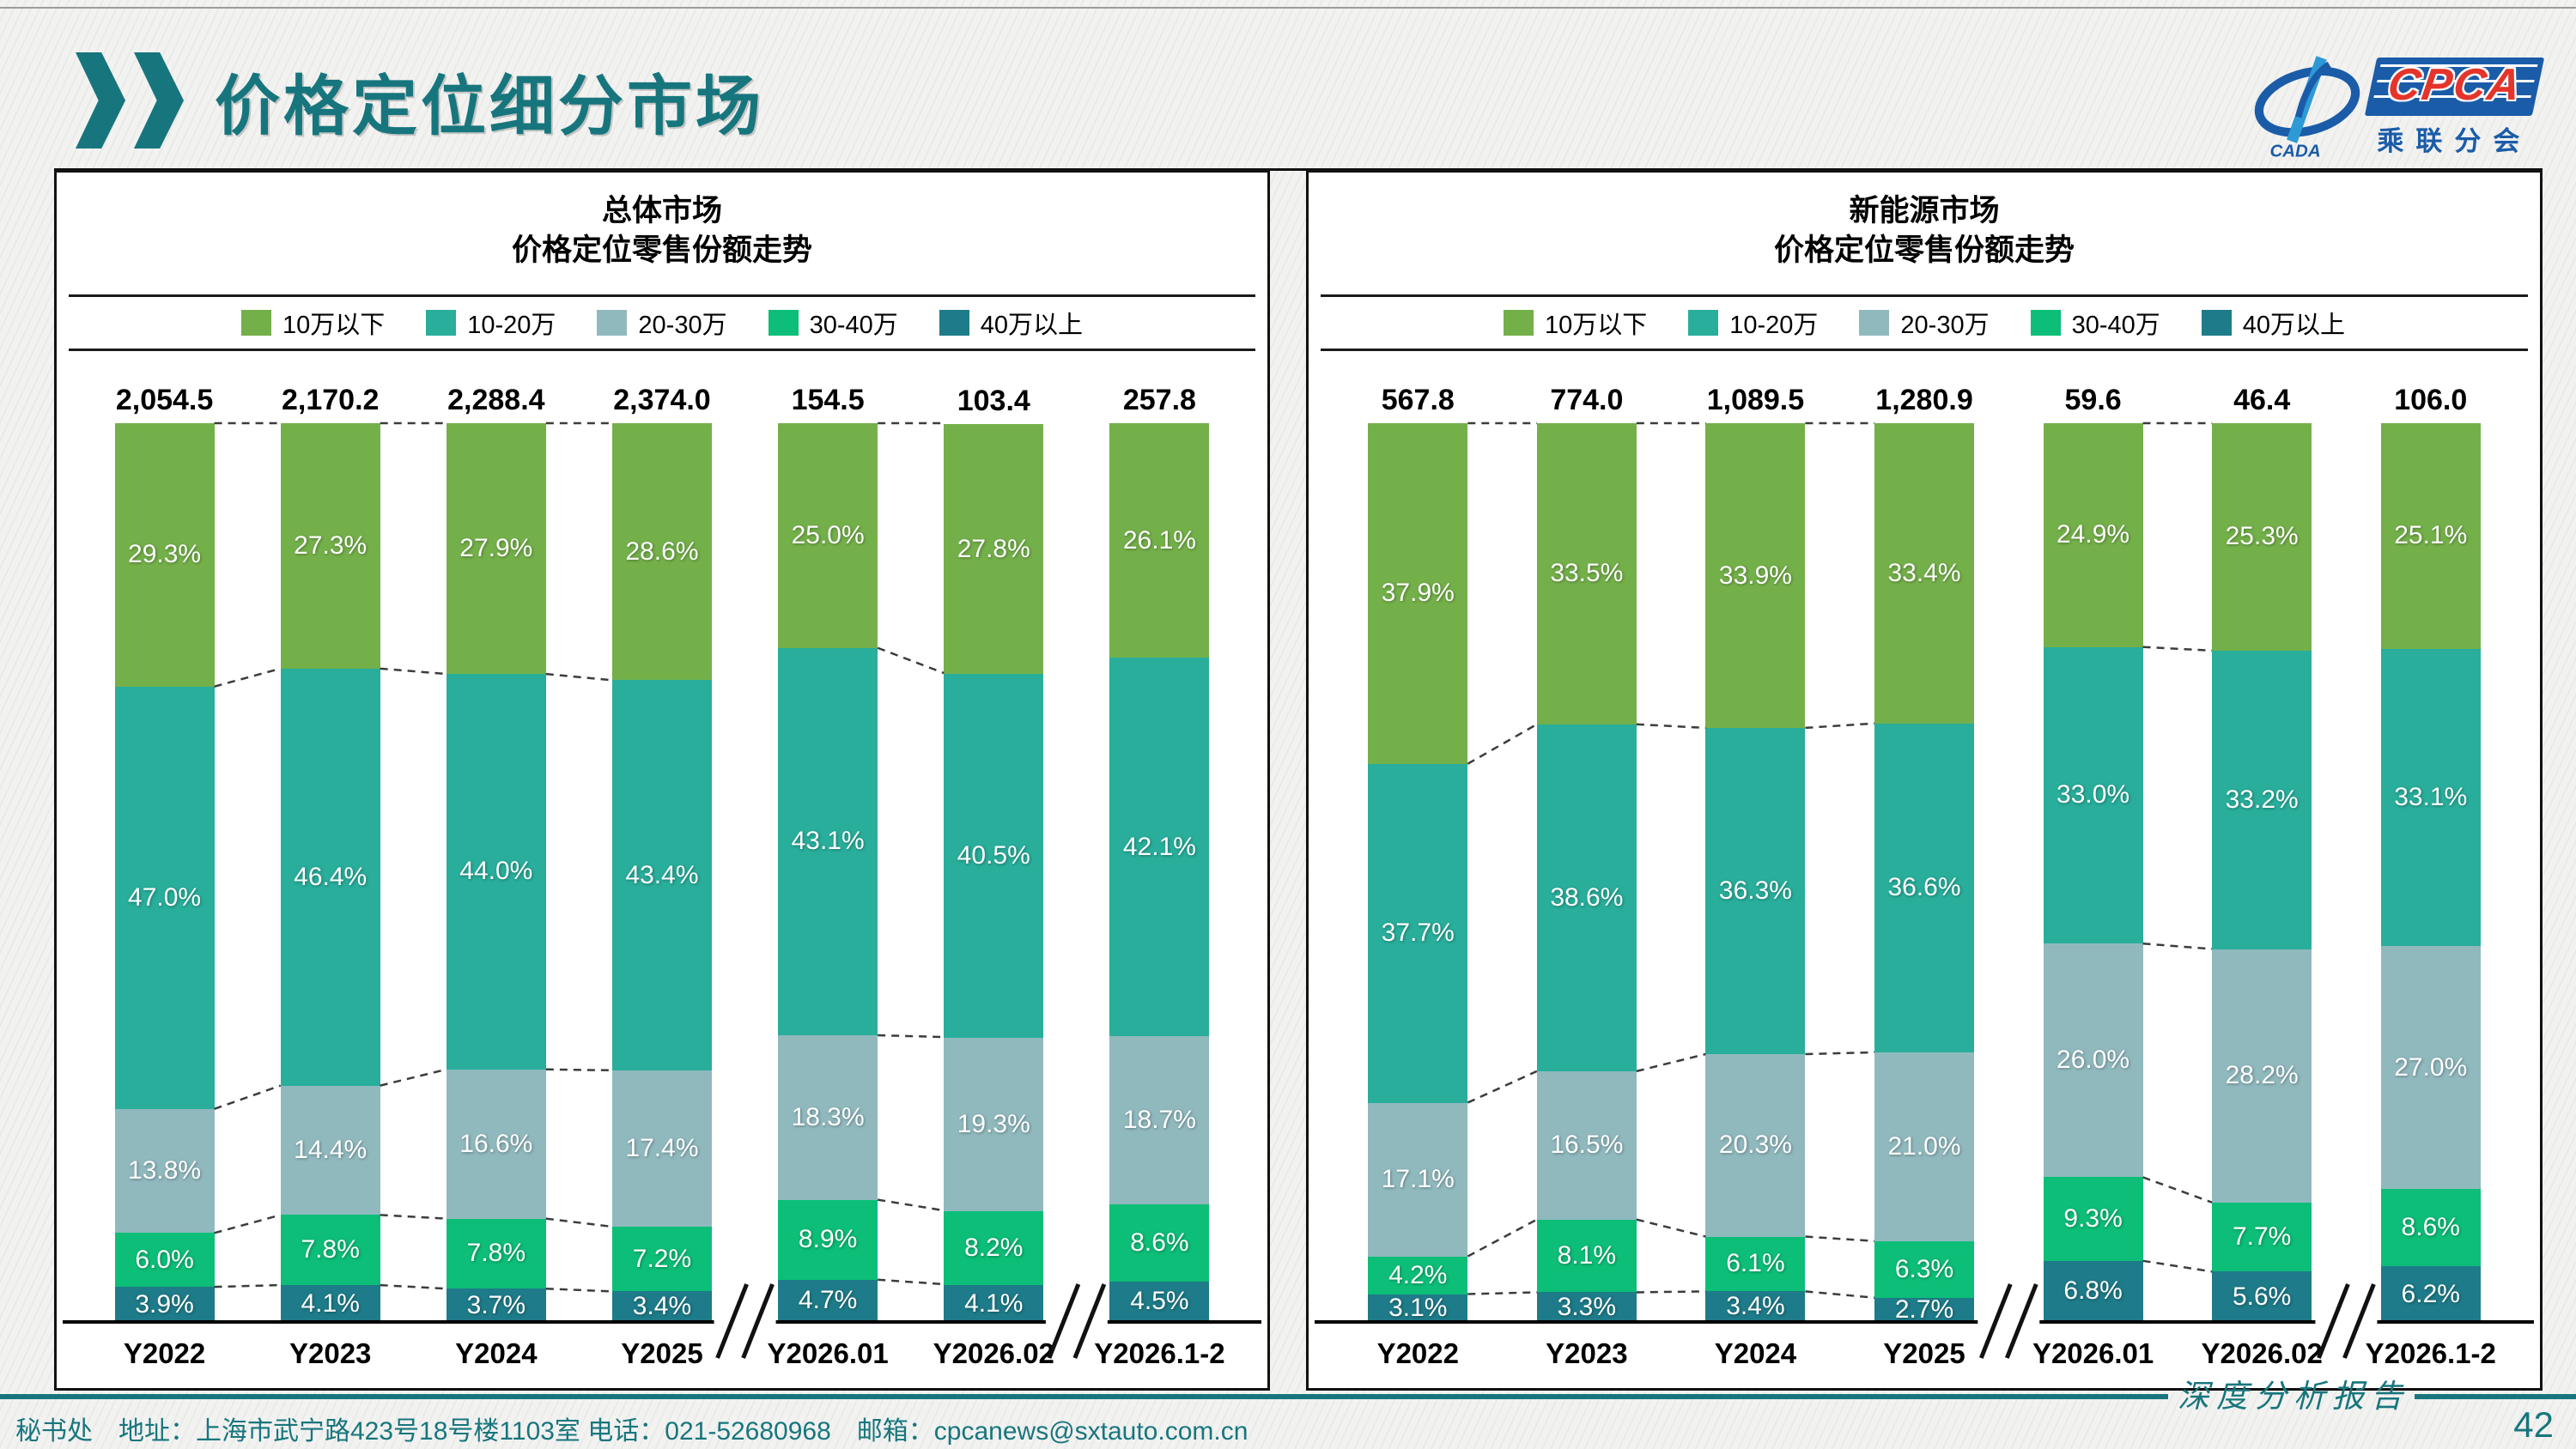  I want to click on page-title: 价格定位细分市场, so click(490, 106).